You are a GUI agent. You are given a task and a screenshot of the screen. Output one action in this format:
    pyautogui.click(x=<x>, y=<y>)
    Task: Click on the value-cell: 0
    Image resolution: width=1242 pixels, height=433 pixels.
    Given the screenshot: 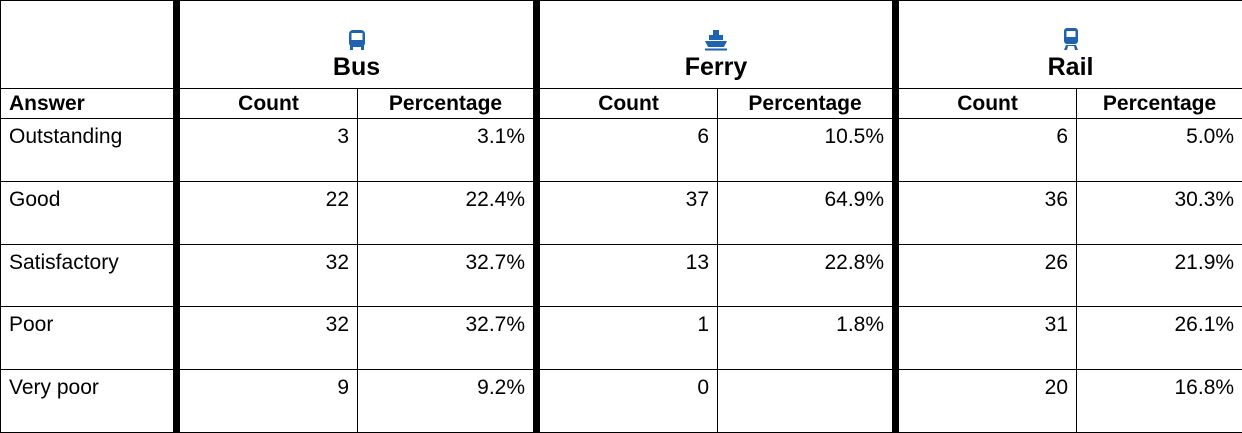 What is the action you would take?
    pyautogui.click(x=627, y=401)
    